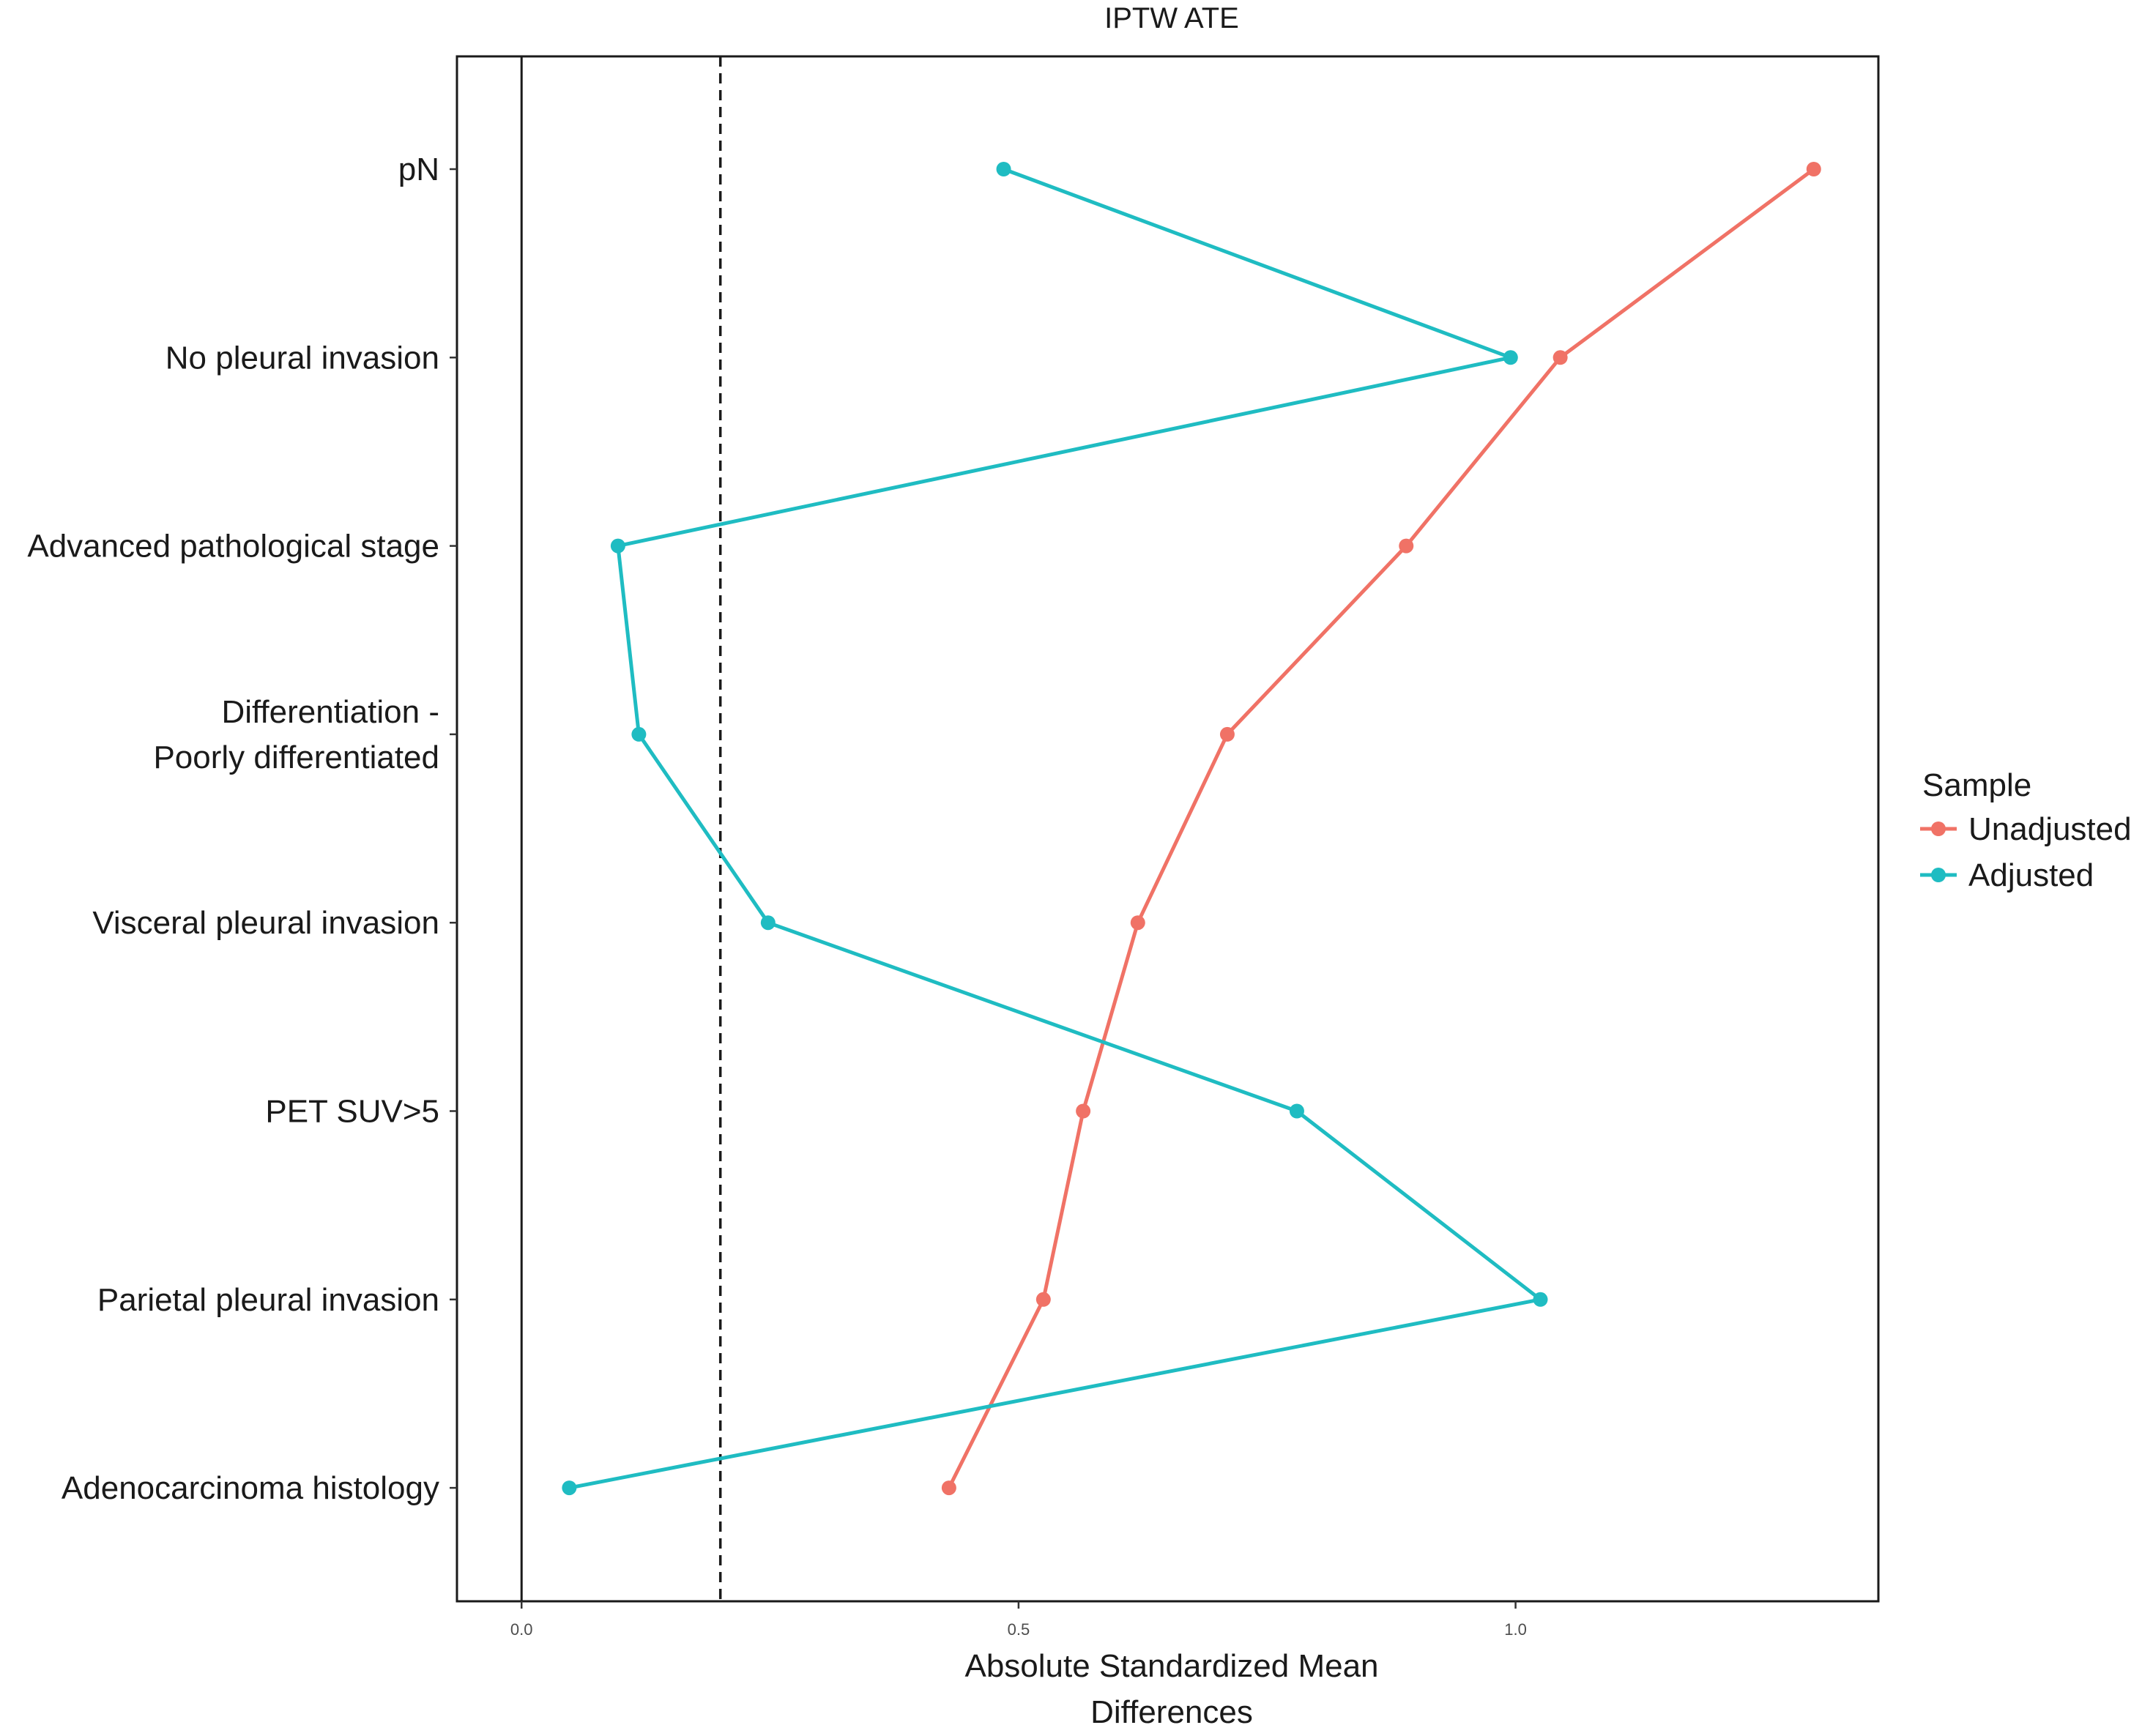 The image size is (2142, 1736). I want to click on legend-key-adjusted, so click(1938, 875).